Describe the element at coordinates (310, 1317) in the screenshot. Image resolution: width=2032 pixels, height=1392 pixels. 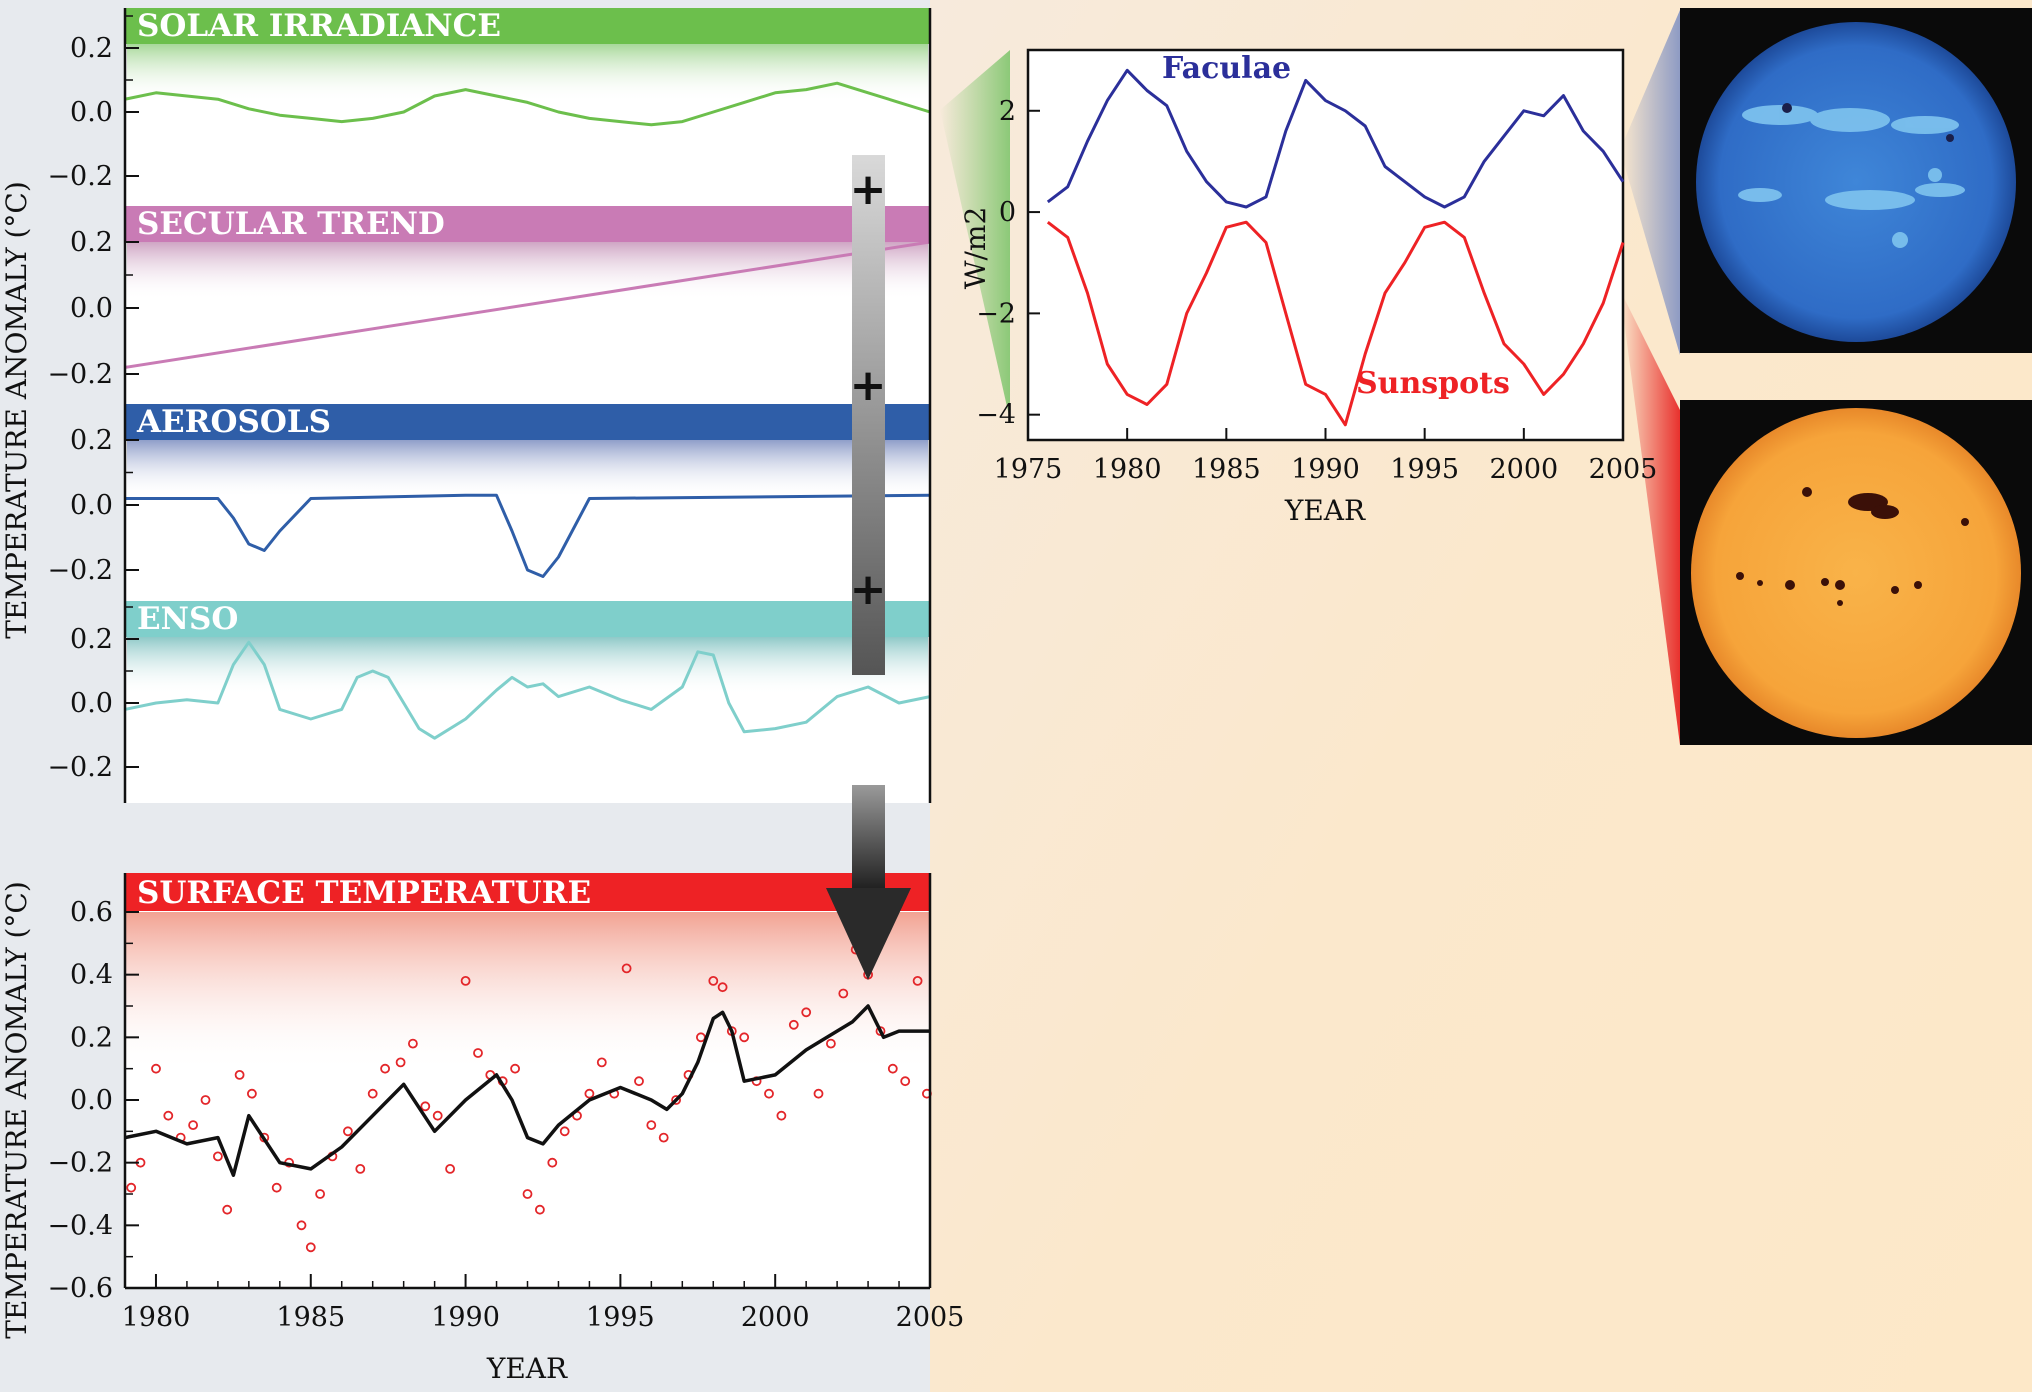
I see `surface-xtick-label: 1985` at that location.